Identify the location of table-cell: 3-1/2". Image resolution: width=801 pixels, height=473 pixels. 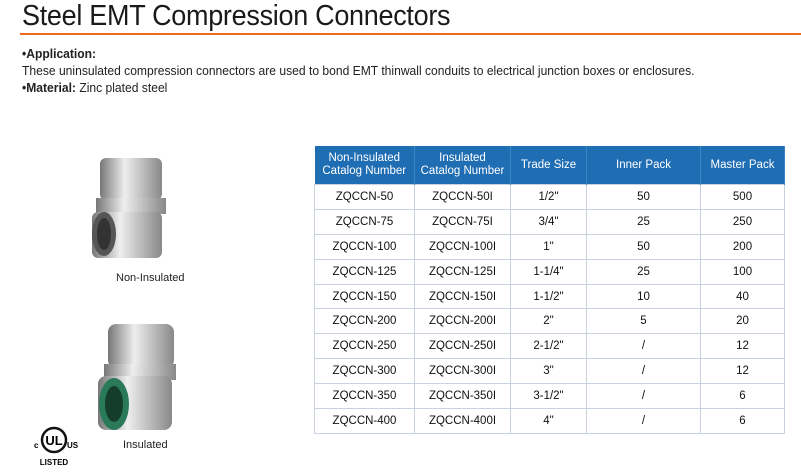
(548, 396).